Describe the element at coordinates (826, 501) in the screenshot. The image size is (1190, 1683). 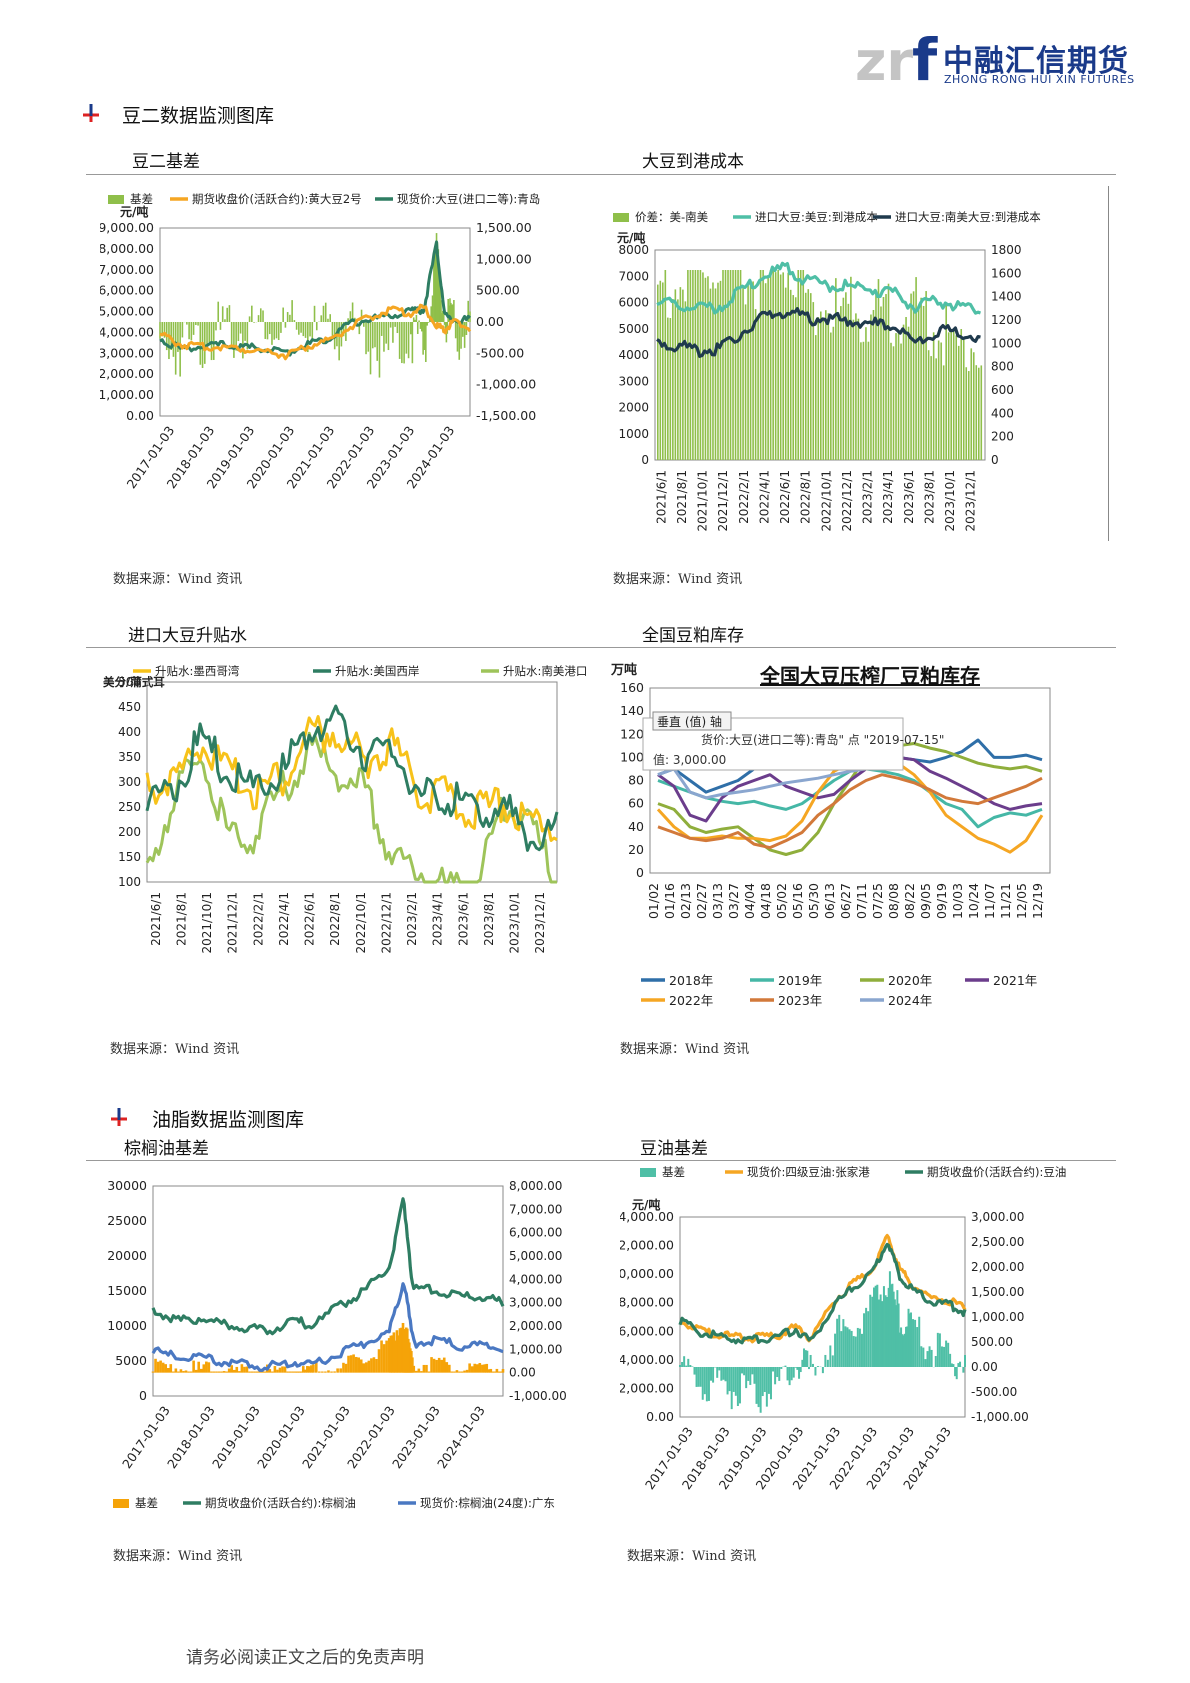
I see `c2-xtick-label: 2022/10/1` at that location.